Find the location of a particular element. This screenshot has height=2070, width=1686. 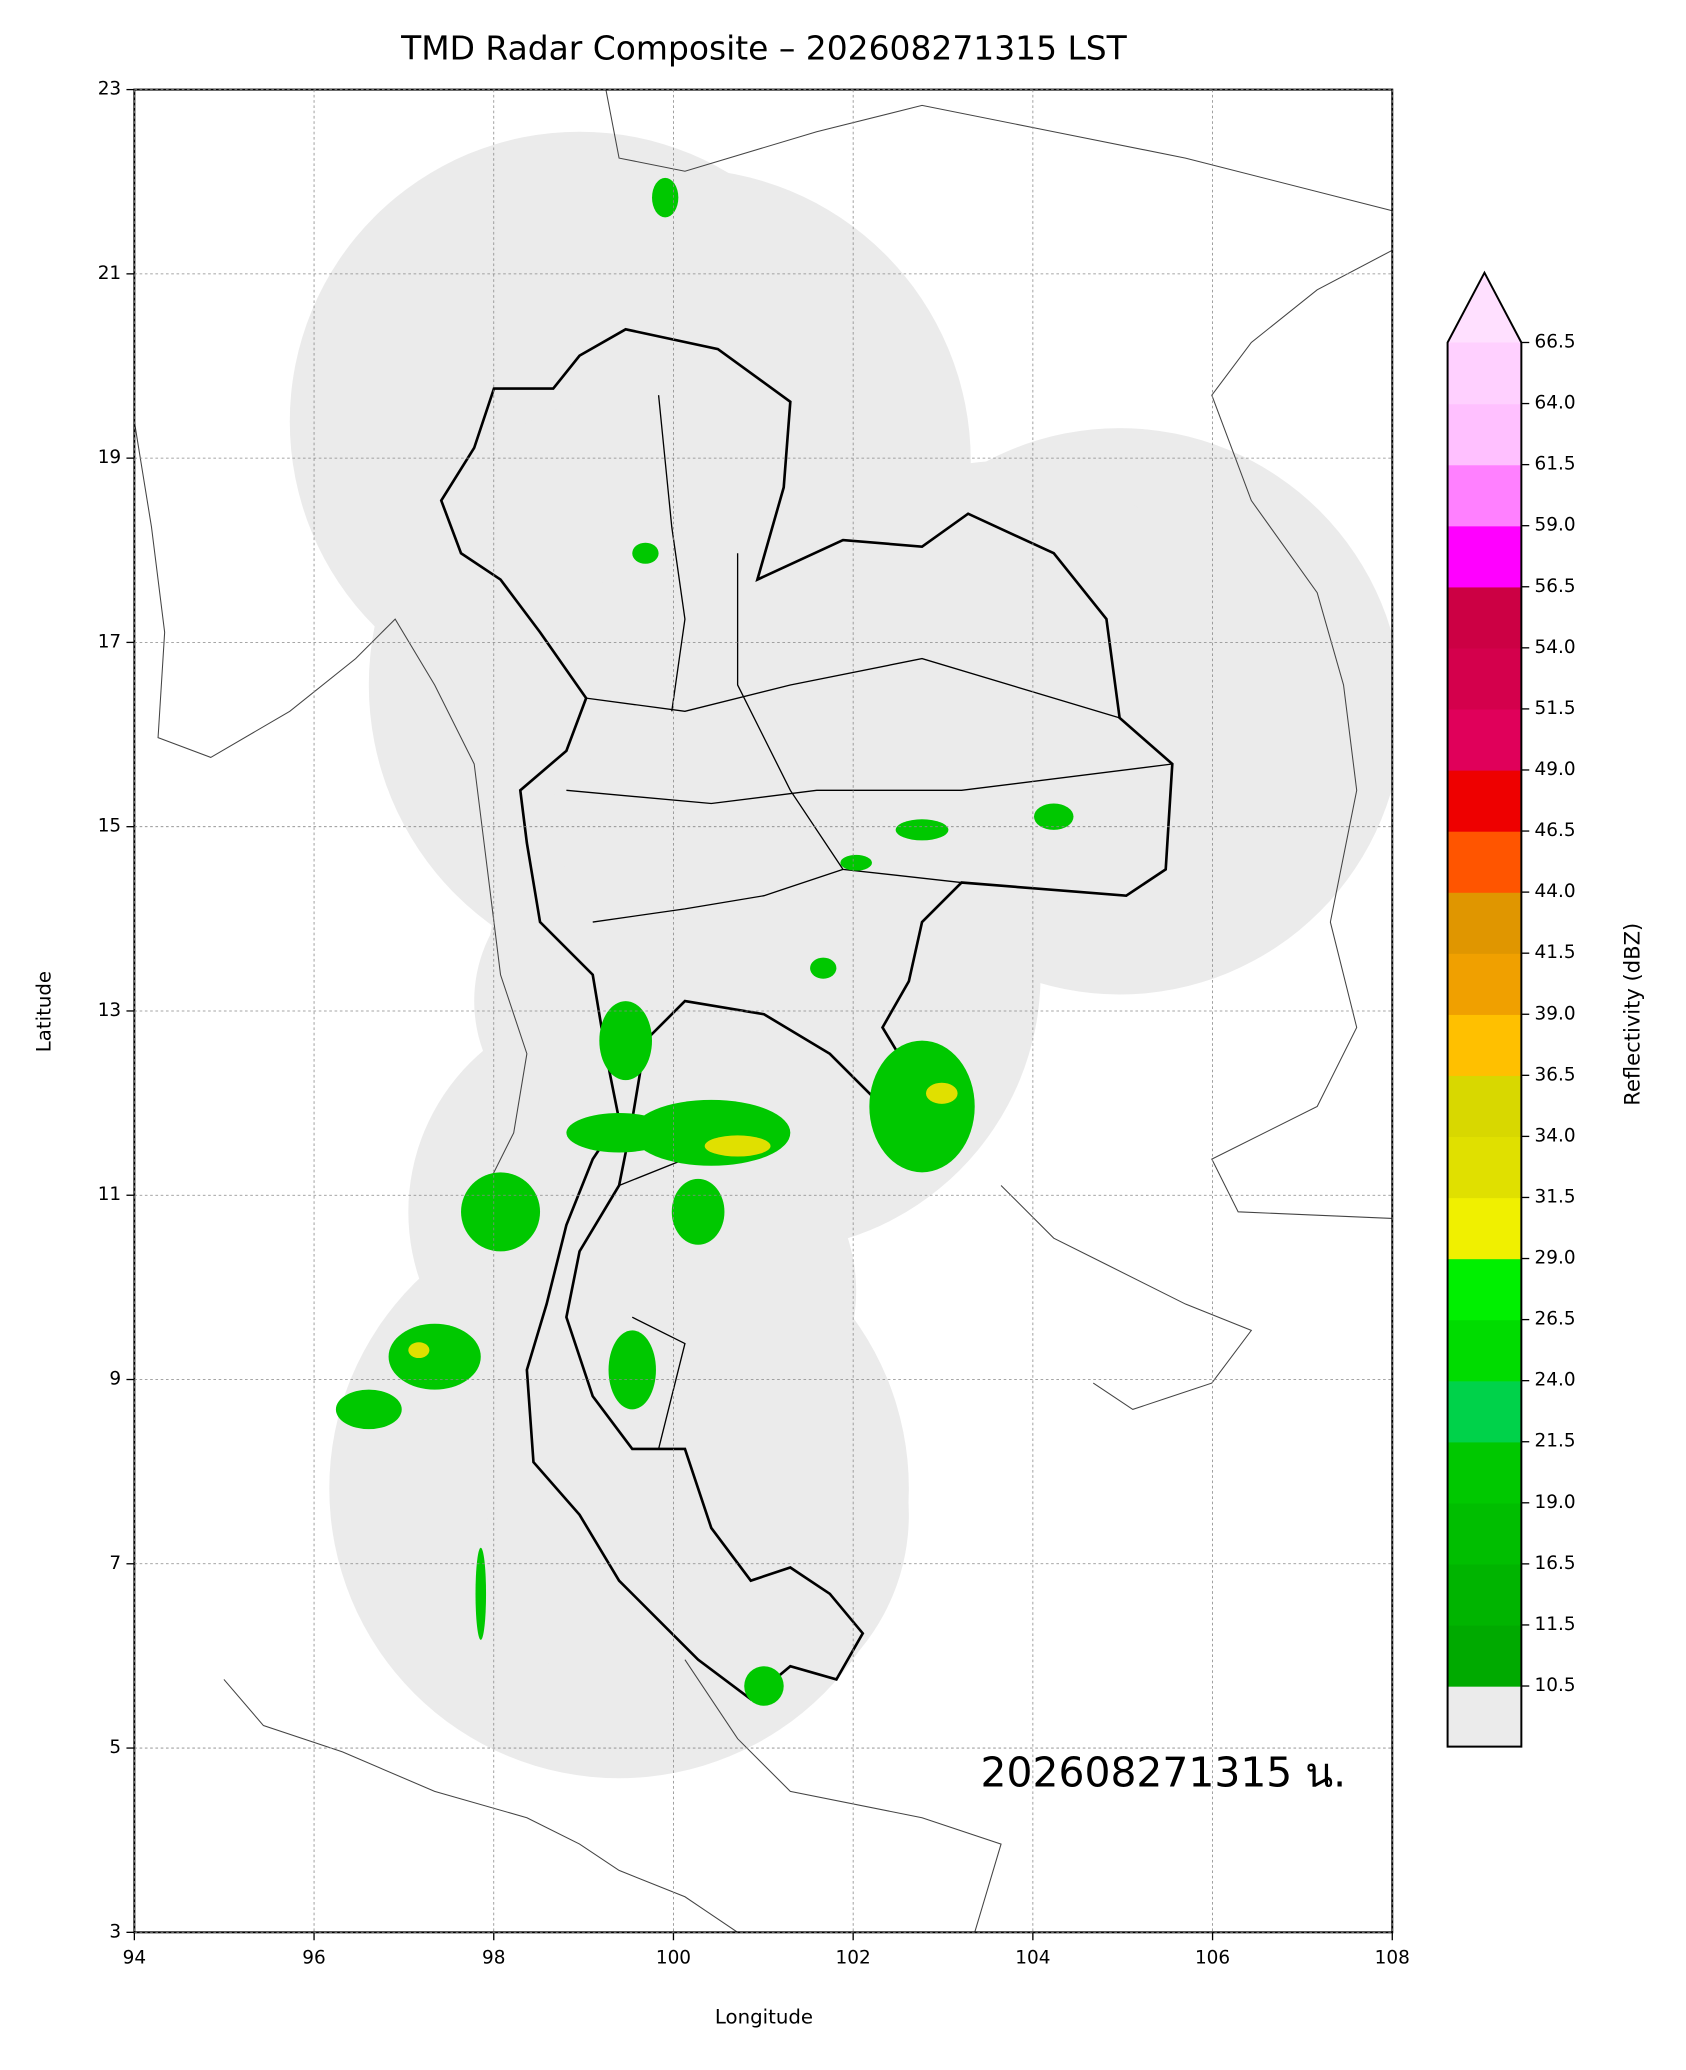

y-axis-label: Latitude is located at coordinates (43, 1011).